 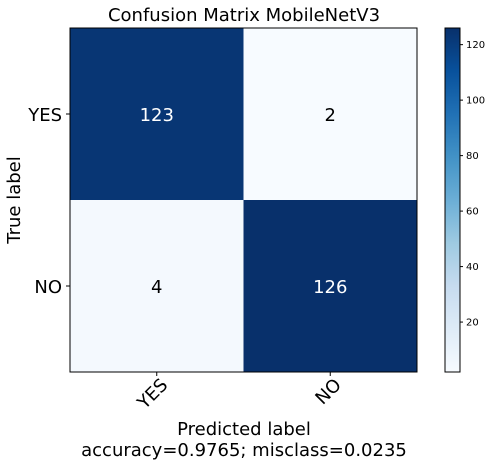 I want to click on y-tick-label-1: NO, so click(x=48, y=287).